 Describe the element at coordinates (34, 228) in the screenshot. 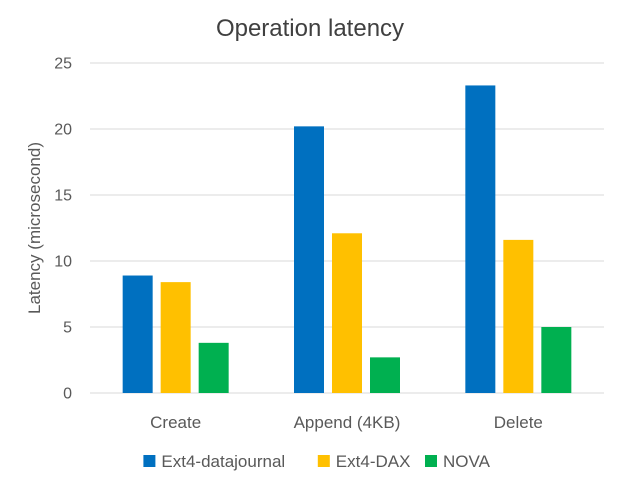

I see `y-axis-label: Latency (microsecond)` at that location.